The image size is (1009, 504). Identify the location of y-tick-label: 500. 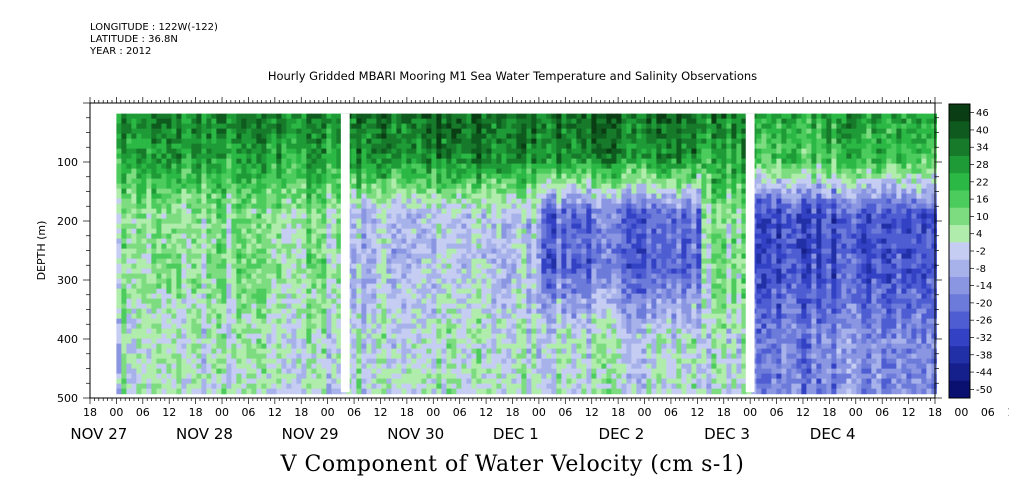
(67, 398).